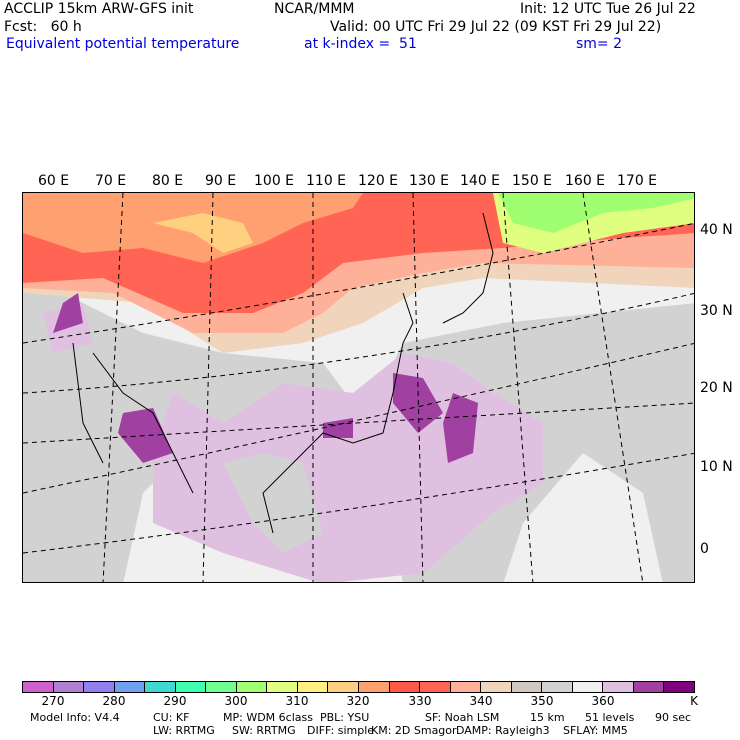  I want to click on lon-label: 140 E, so click(480, 181).